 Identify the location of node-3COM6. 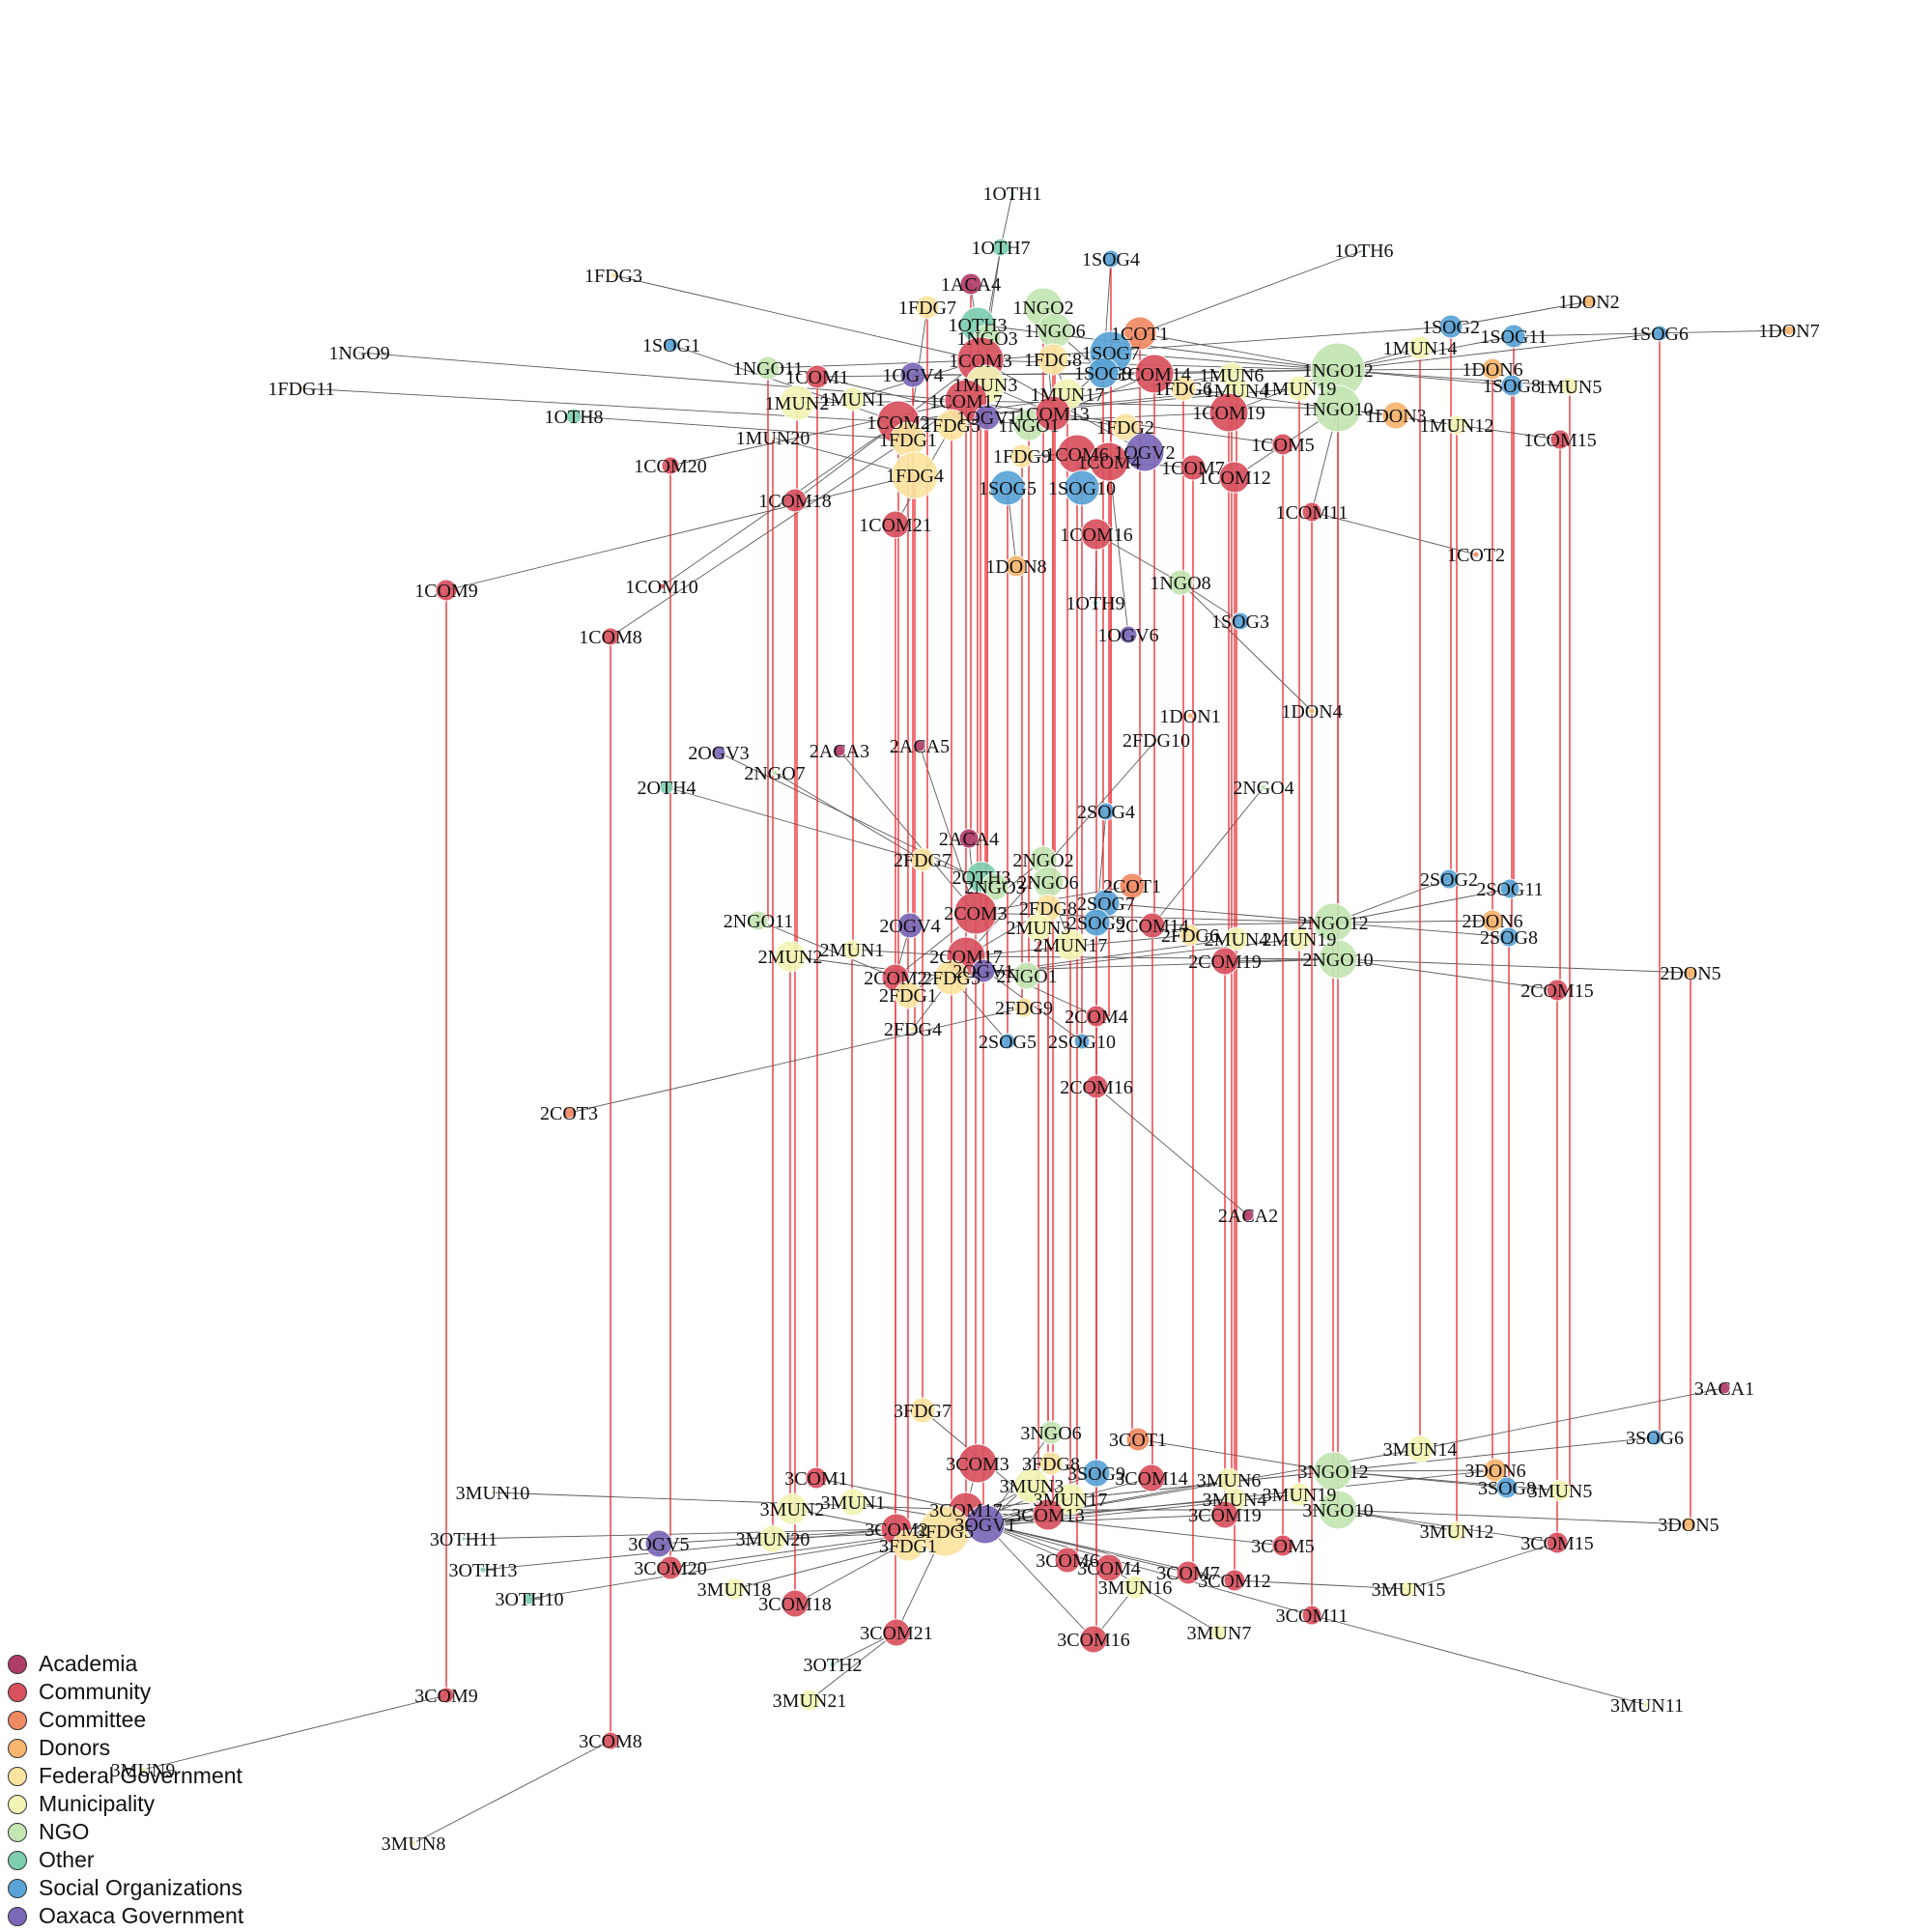
(1067, 1560).